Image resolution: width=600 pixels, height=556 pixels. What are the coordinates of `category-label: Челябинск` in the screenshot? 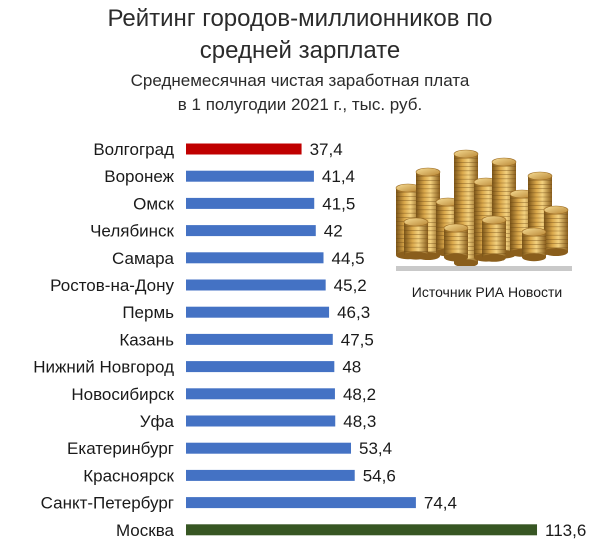 It's located at (132, 231).